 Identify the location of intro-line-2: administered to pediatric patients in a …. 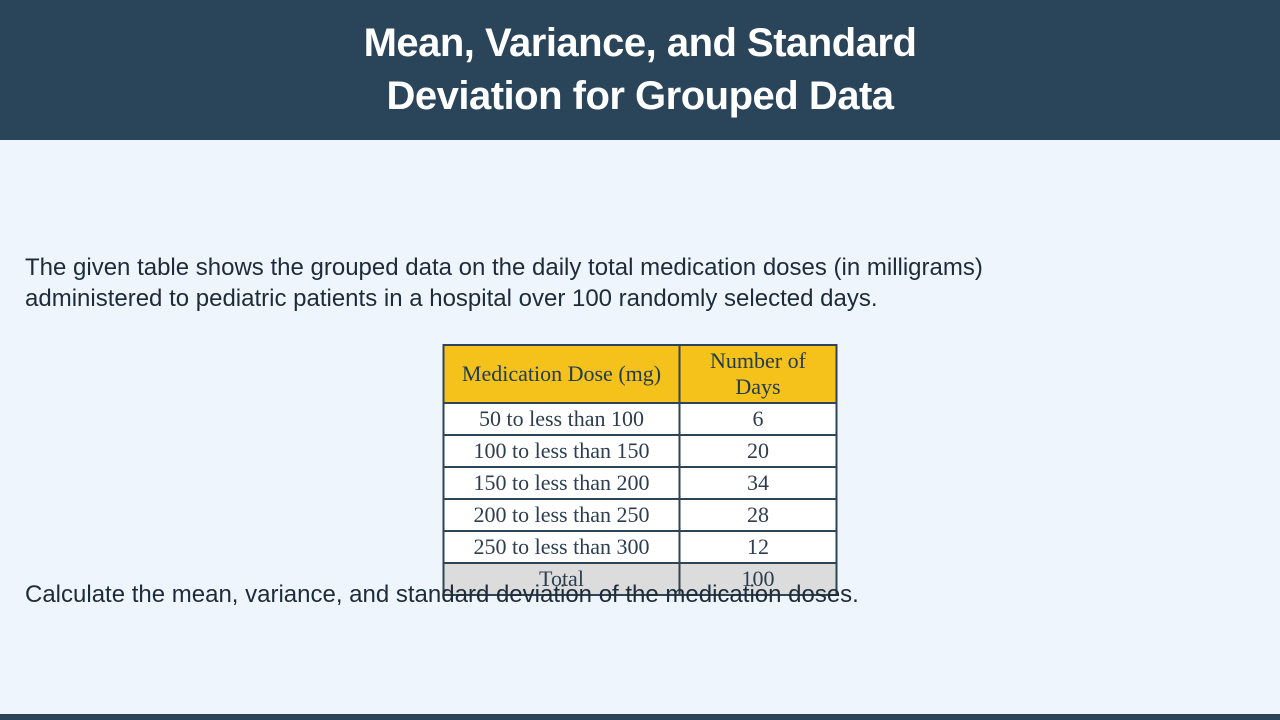
(451, 298).